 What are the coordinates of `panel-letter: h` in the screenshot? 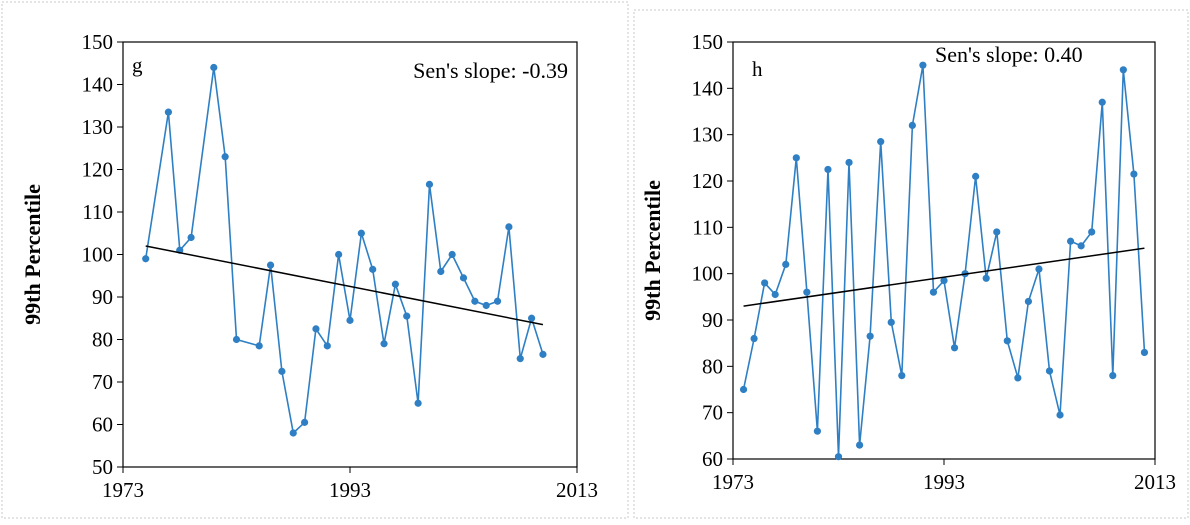 It's located at (757, 69).